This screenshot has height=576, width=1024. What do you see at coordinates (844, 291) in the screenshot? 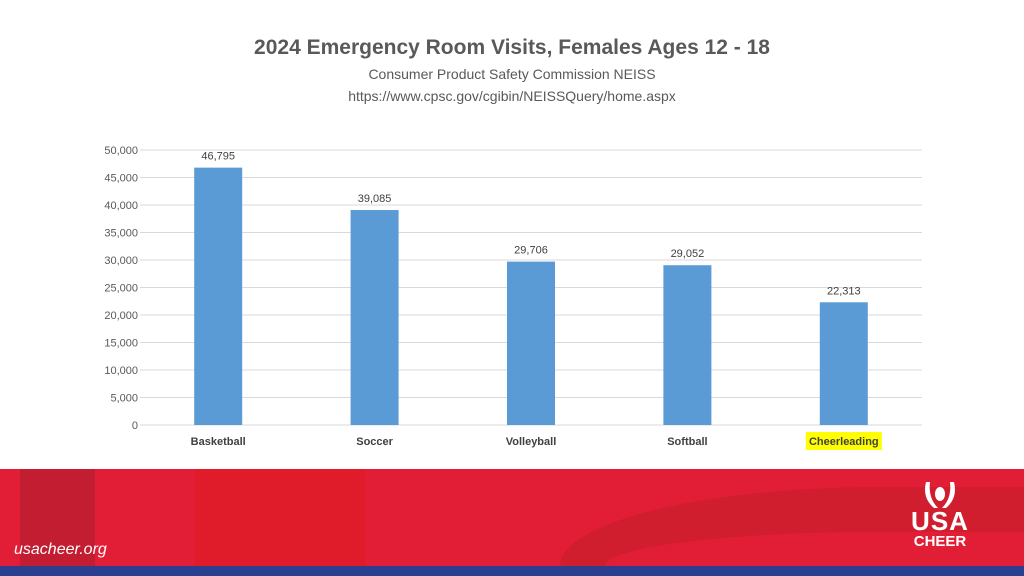
I see `data-label: 22,313` at bounding box center [844, 291].